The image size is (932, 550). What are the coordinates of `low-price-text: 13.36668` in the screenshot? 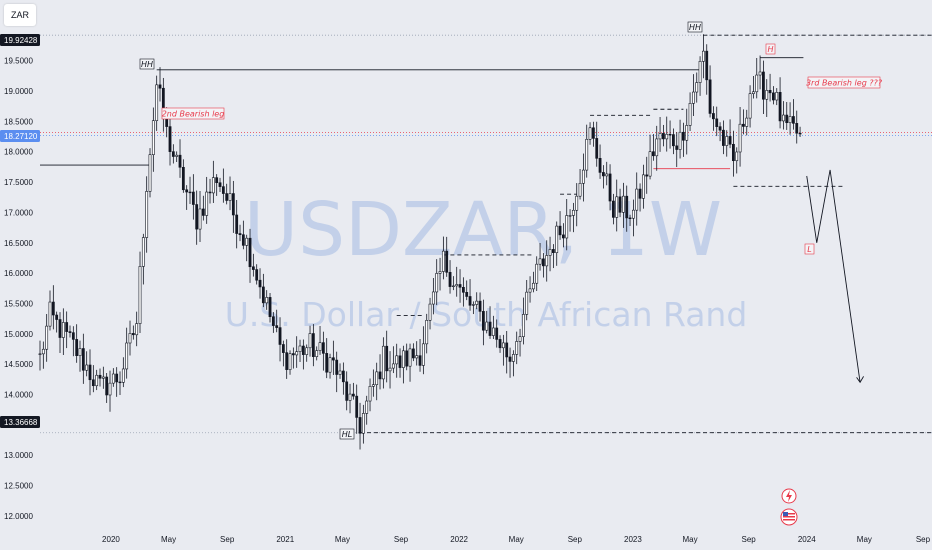 It's located at (21, 422).